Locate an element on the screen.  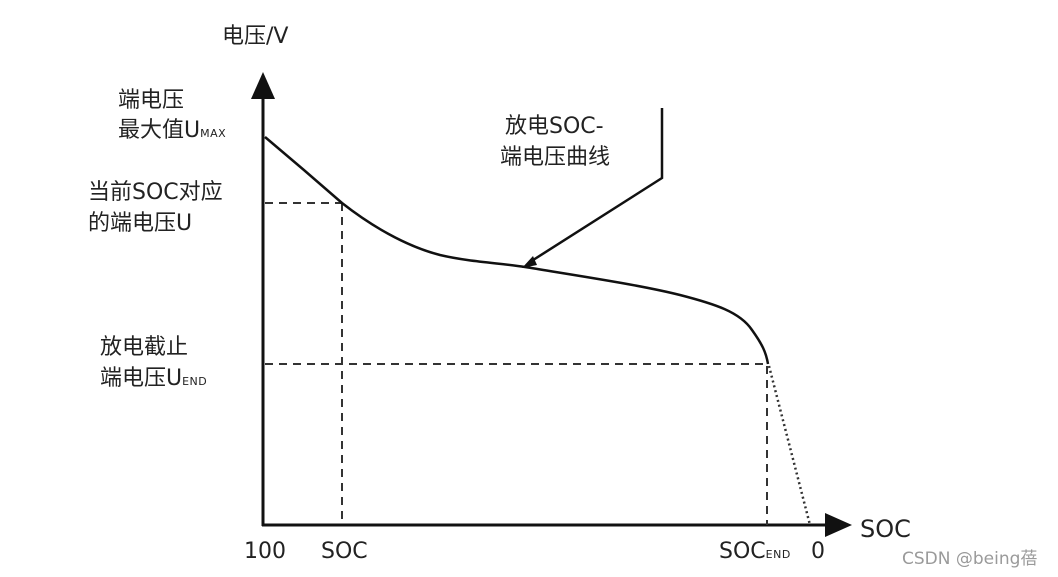
uend-label-line1: 放电截止 is located at coordinates (144, 347).